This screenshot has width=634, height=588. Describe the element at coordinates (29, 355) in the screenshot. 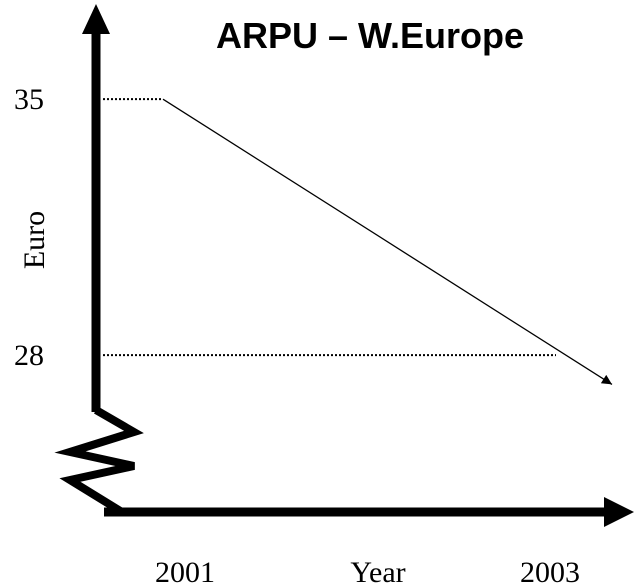

I see `y-tick-label: 28` at that location.